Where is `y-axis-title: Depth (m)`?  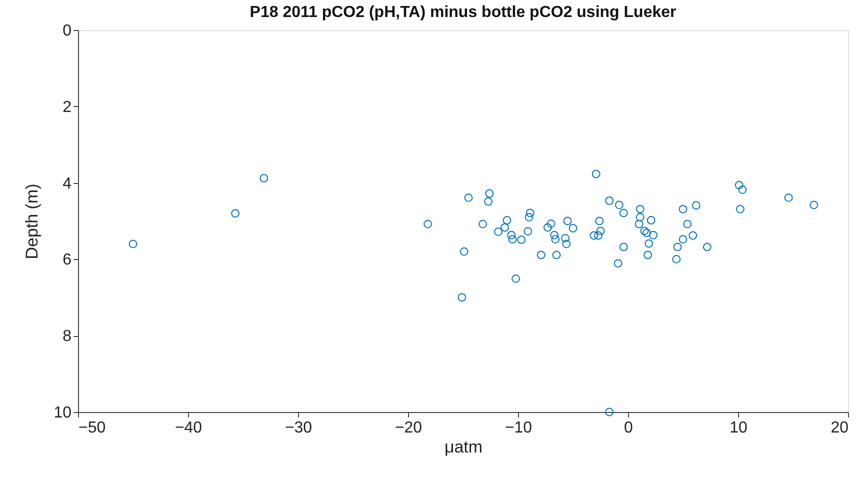 y-axis-title: Depth (m) is located at coordinates (32, 222).